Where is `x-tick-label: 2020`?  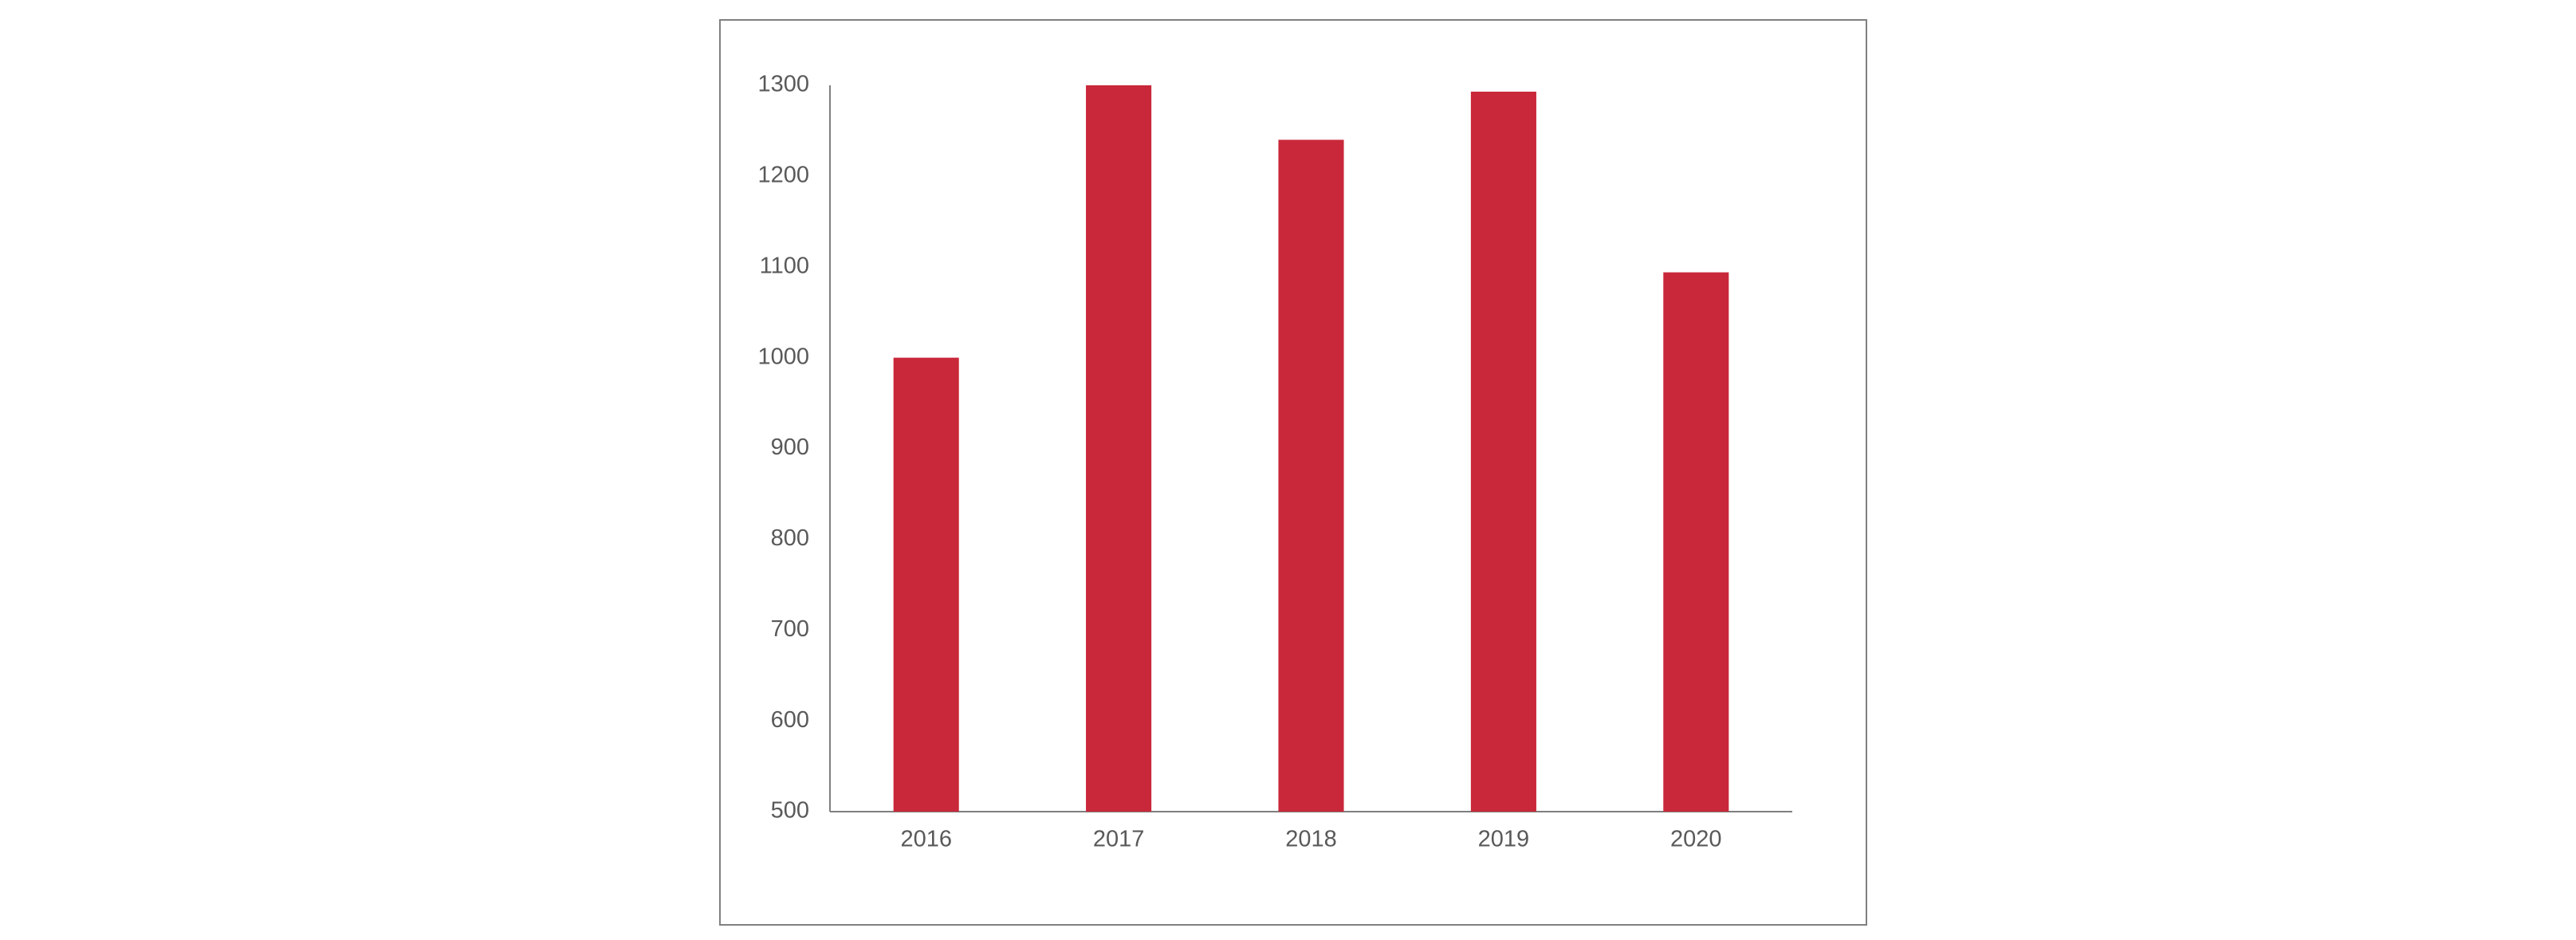 x-tick-label: 2020 is located at coordinates (1696, 839).